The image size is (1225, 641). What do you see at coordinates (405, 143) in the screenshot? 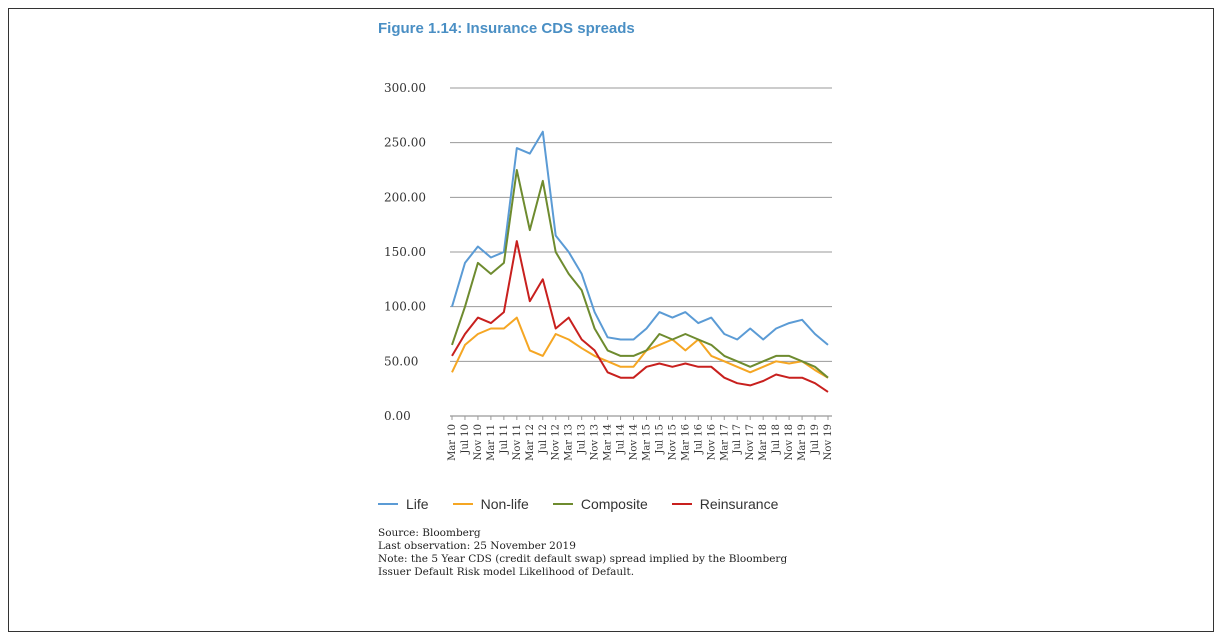
I see `y-tick-label: 250.00` at bounding box center [405, 143].